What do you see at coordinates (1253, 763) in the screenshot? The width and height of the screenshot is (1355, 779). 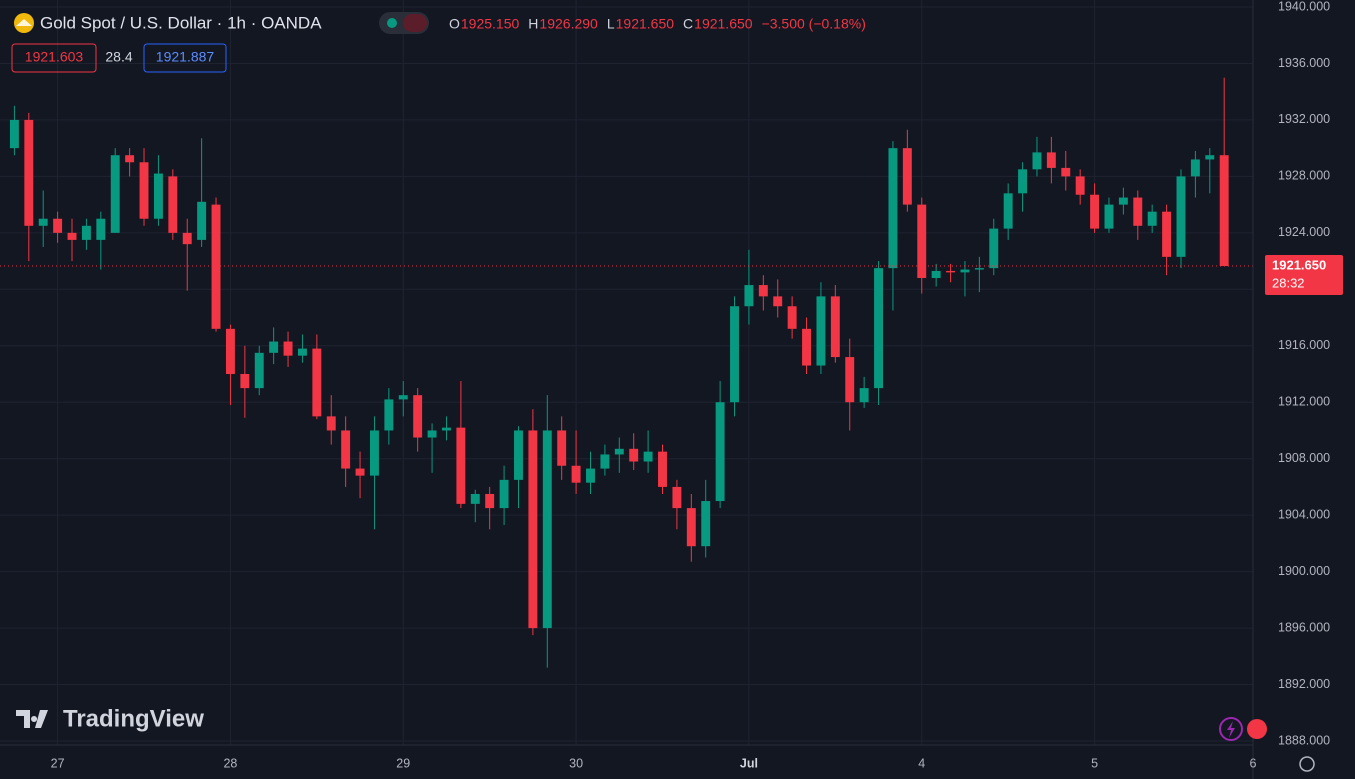 I see `x-tick-label: 6` at bounding box center [1253, 763].